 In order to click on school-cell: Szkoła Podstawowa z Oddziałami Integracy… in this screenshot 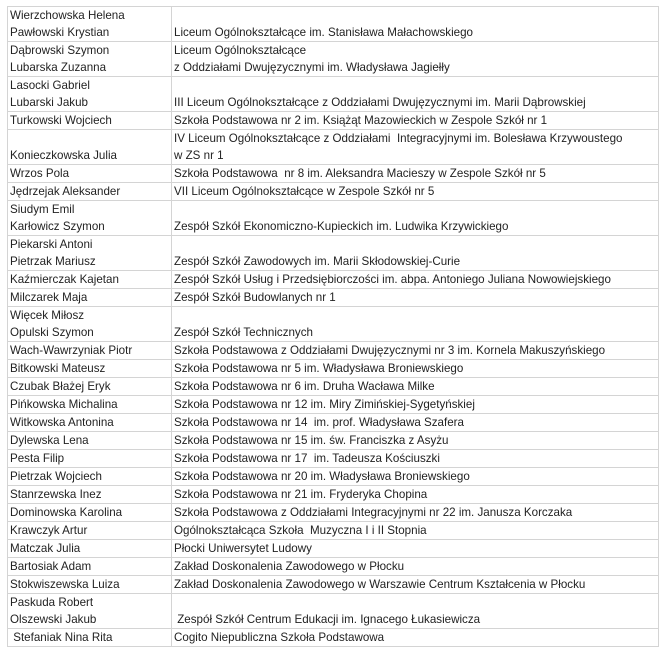, I will do `click(415, 512)`.